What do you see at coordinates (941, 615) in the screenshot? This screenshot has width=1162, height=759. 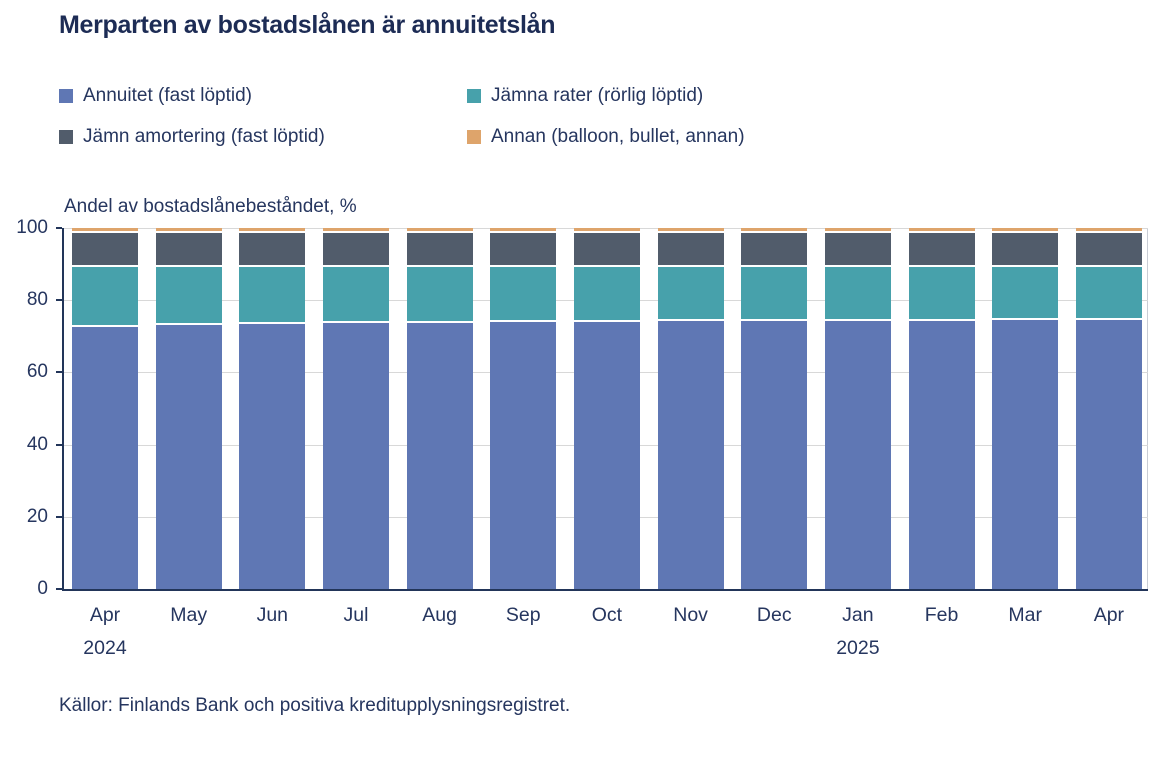 I see `x-axis-month-label: Feb` at bounding box center [941, 615].